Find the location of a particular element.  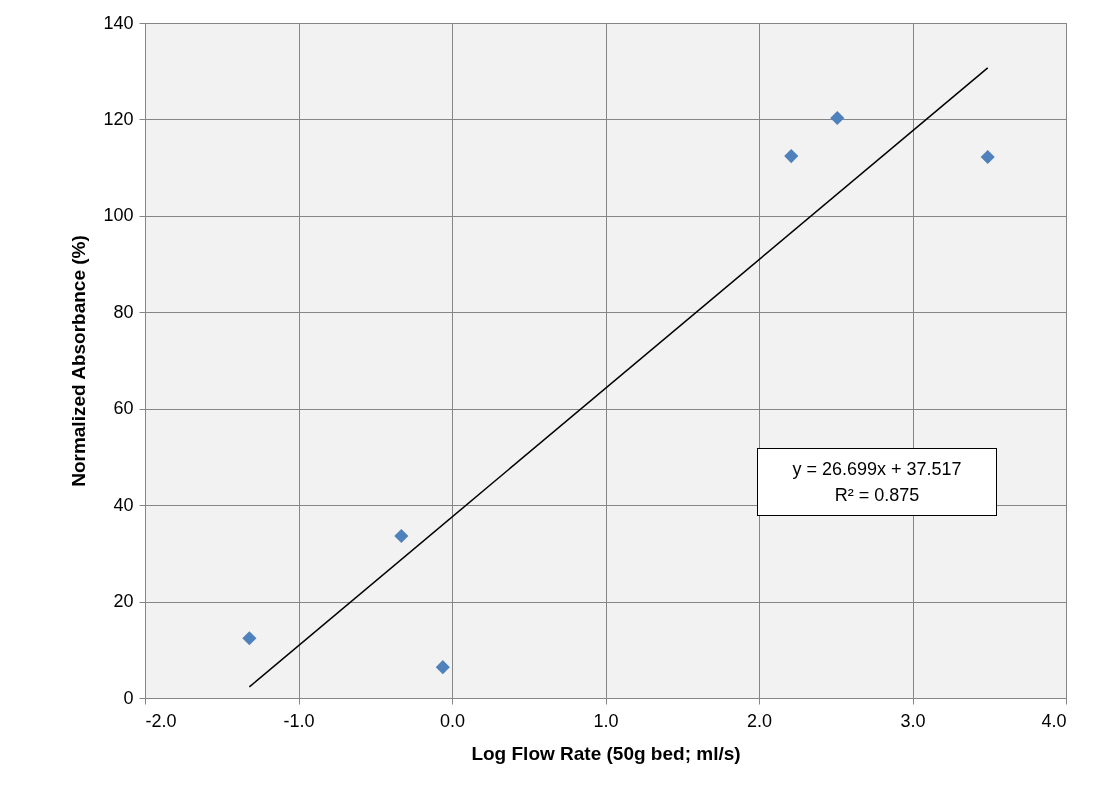

y-tick-label: 40 is located at coordinates (123, 504).